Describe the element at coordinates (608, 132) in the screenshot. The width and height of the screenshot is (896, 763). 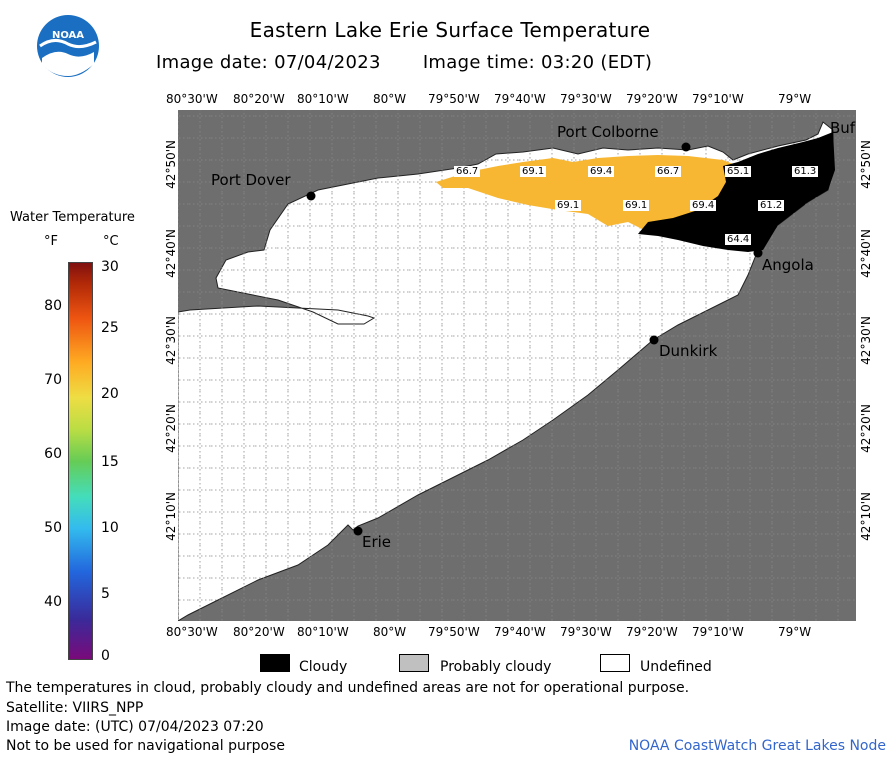
I see `place-port-colborne: Port Colborne` at that location.